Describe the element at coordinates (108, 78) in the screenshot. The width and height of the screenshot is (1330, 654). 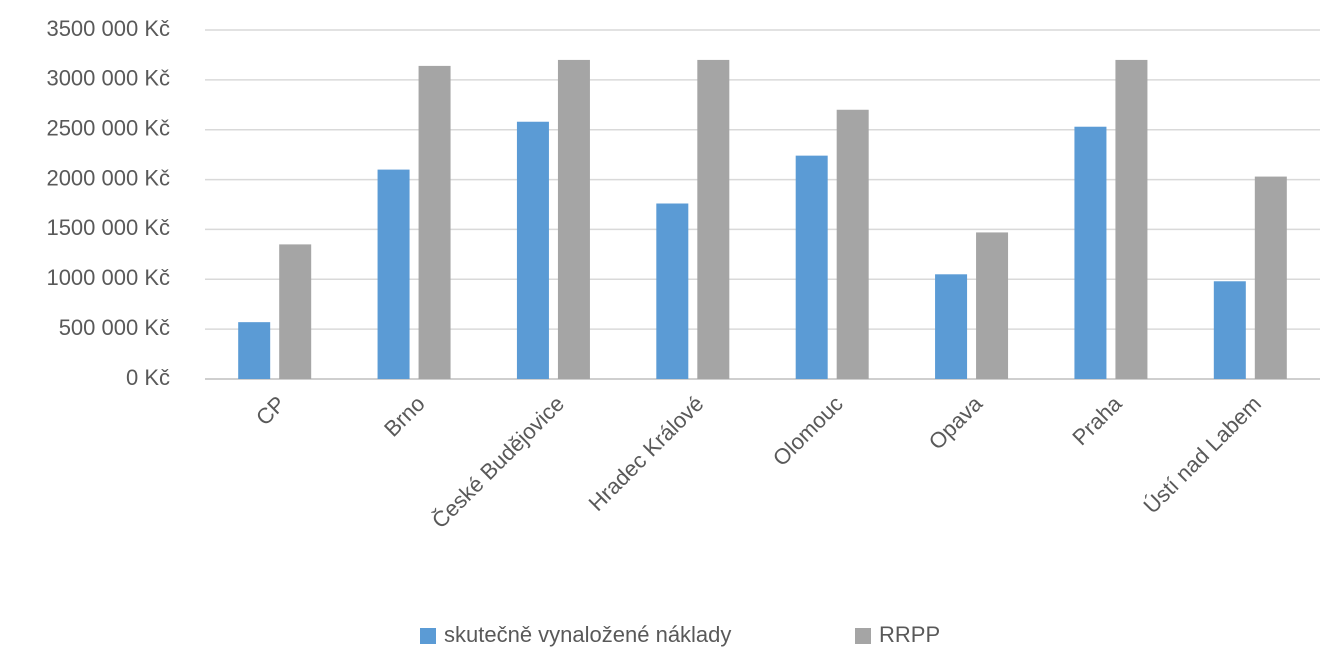
I see `y-tick-label: 3000 000 Kč` at that location.